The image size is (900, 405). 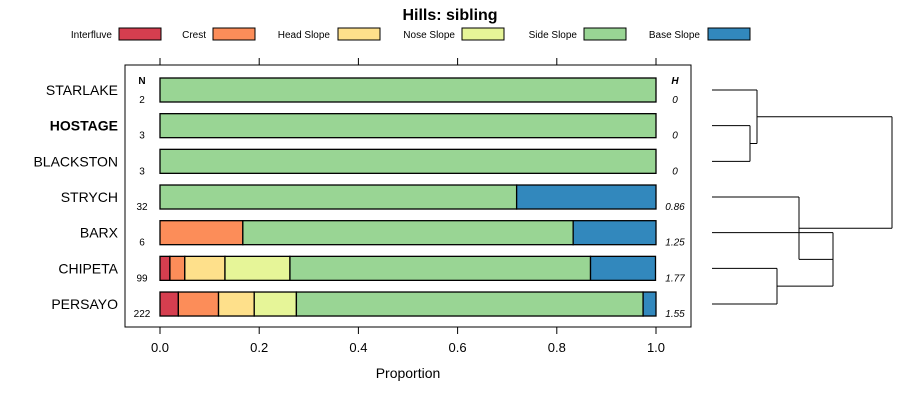 What do you see at coordinates (142, 243) in the screenshot?
I see `n-value: 6` at bounding box center [142, 243].